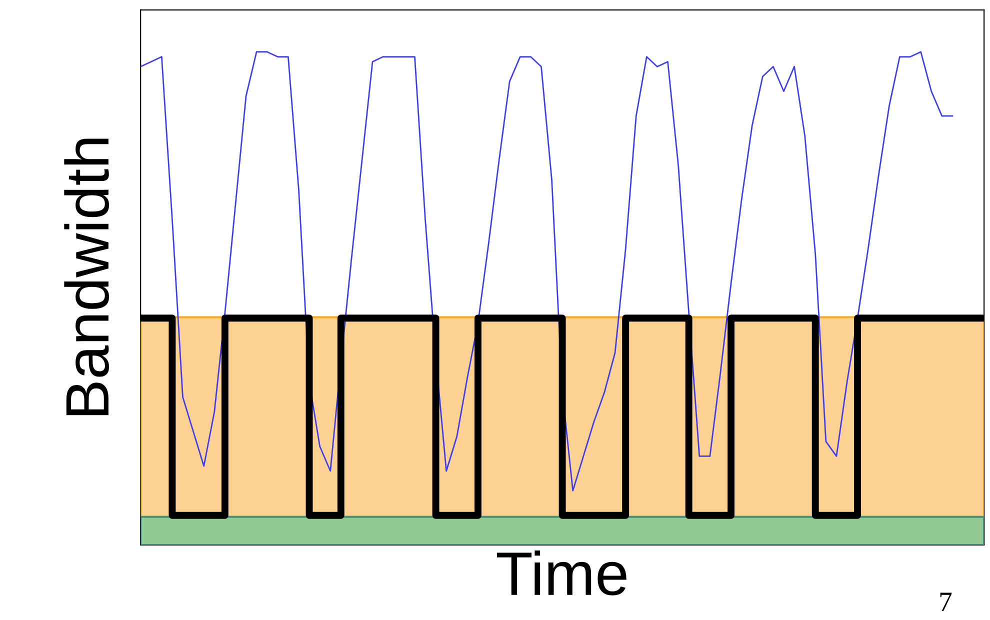 The image size is (990, 620). Describe the element at coordinates (87, 277) in the screenshot. I see `y-axis-title: Bandwidth` at that location.